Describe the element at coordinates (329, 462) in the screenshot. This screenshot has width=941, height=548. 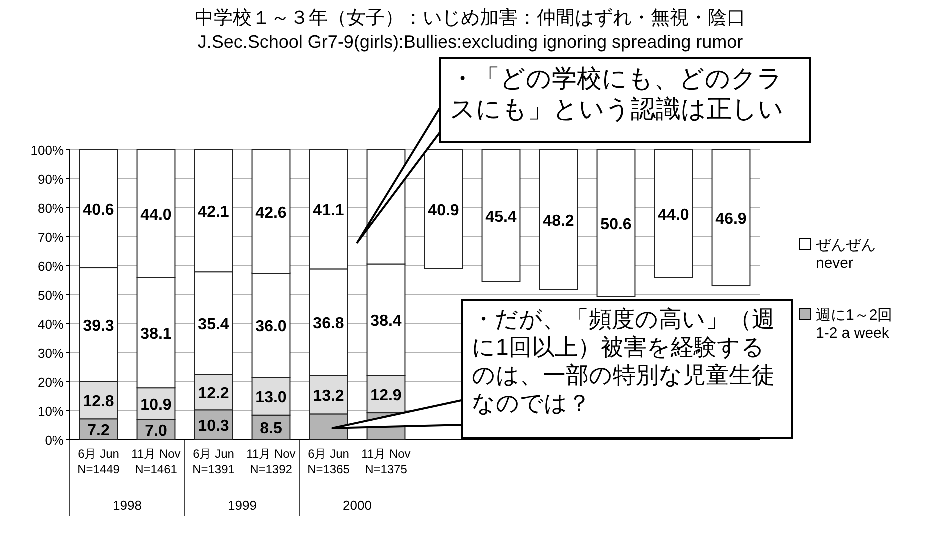
I see `x-tick-label: 6月 Jun N=1365` at that location.